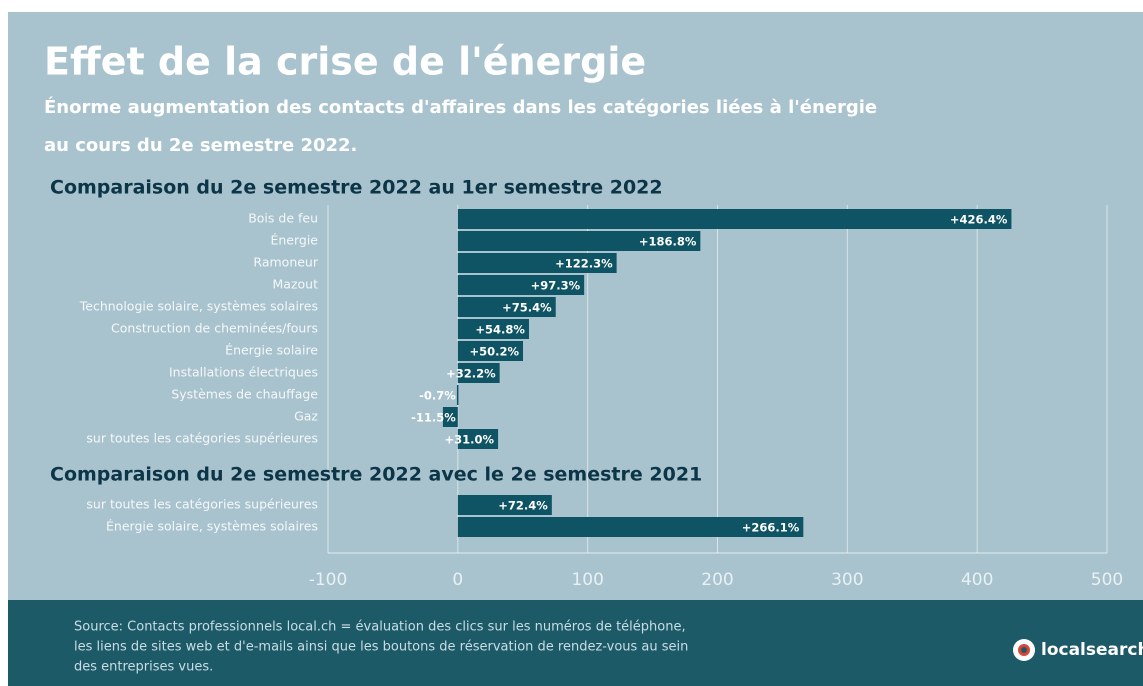  Describe the element at coordinates (294, 240) in the screenshot. I see `category-label: Énergie` at that location.